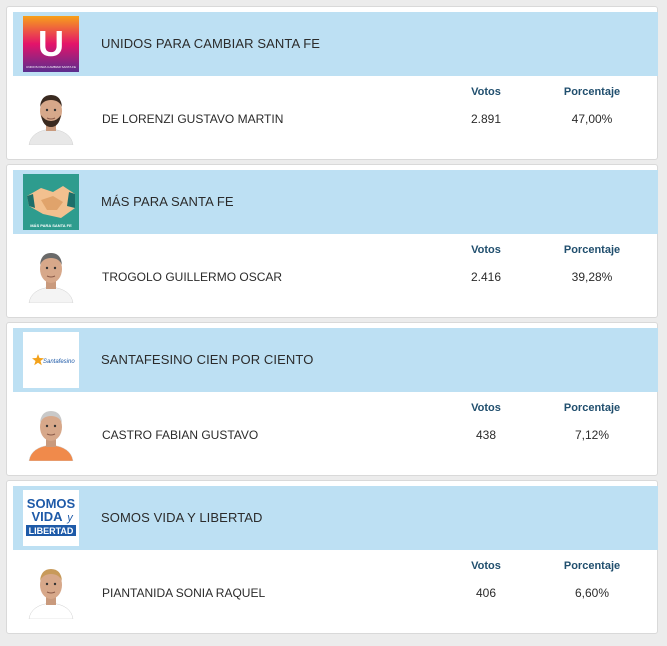 The image size is (667, 646). What do you see at coordinates (182, 517) in the screenshot?
I see `party-name: SOMOS VIDA Y LIBERTAD` at bounding box center [182, 517].